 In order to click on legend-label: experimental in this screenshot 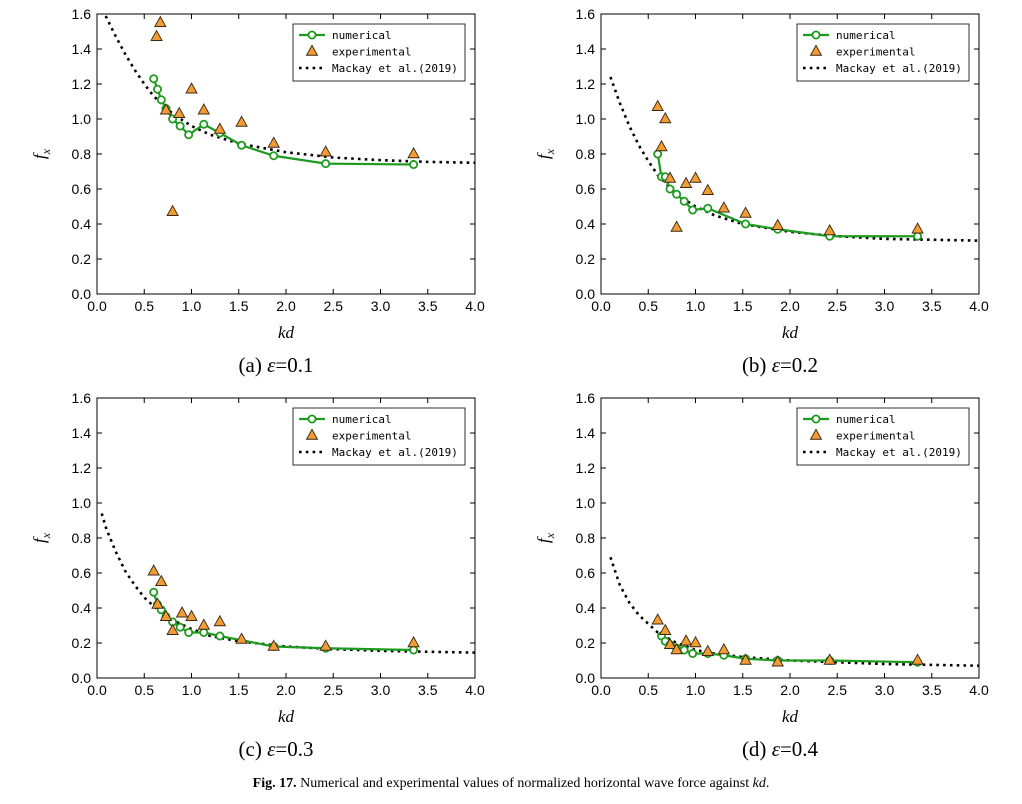, I will do `click(875, 436)`.